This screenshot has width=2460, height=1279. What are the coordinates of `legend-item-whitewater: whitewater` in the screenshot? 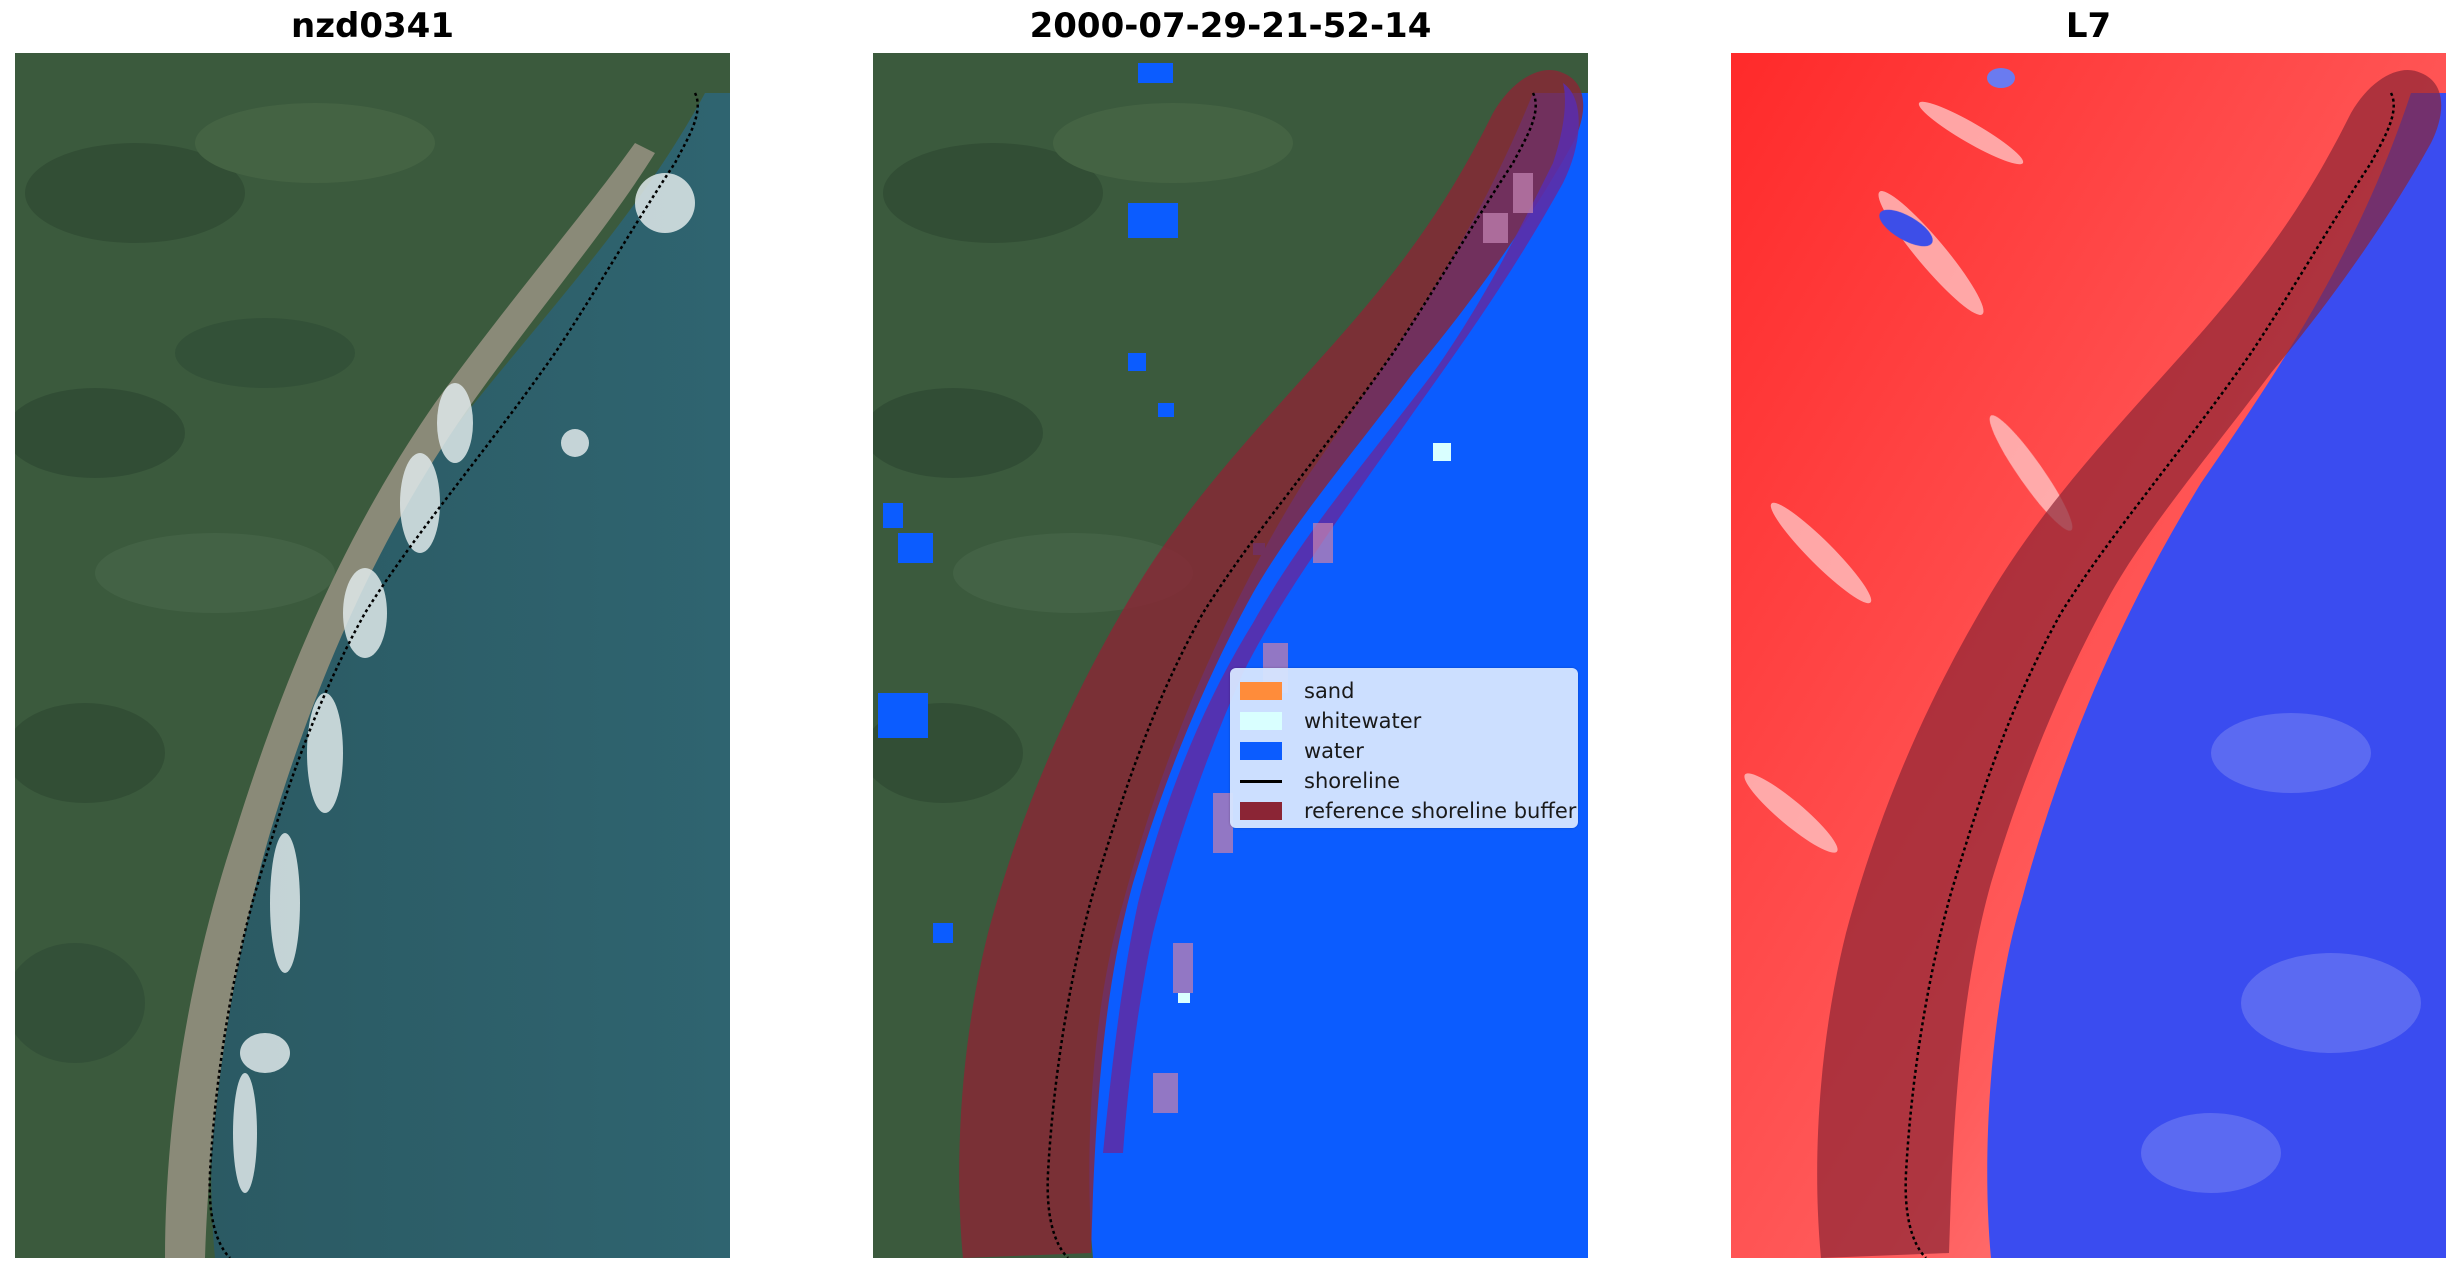 It's located at (1330, 721).